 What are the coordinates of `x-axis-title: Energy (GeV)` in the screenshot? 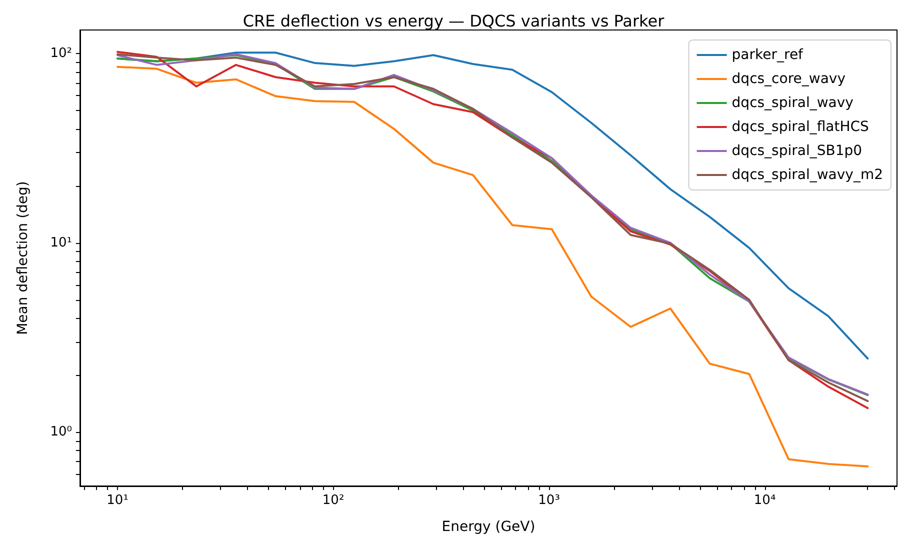 It's located at (489, 527).